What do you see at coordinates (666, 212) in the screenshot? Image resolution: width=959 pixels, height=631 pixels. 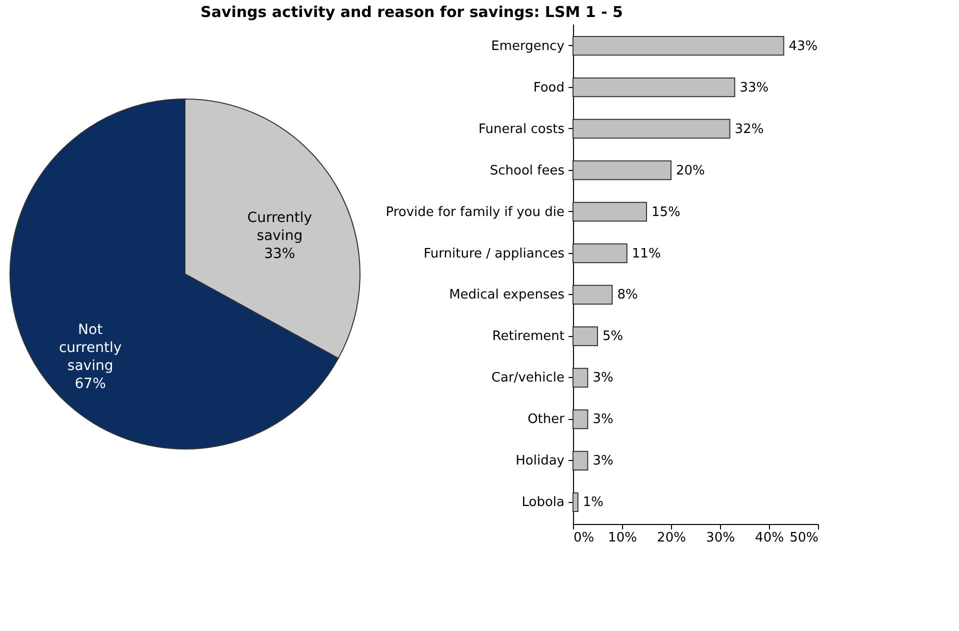 I see `data-label: 15%` at bounding box center [666, 212].